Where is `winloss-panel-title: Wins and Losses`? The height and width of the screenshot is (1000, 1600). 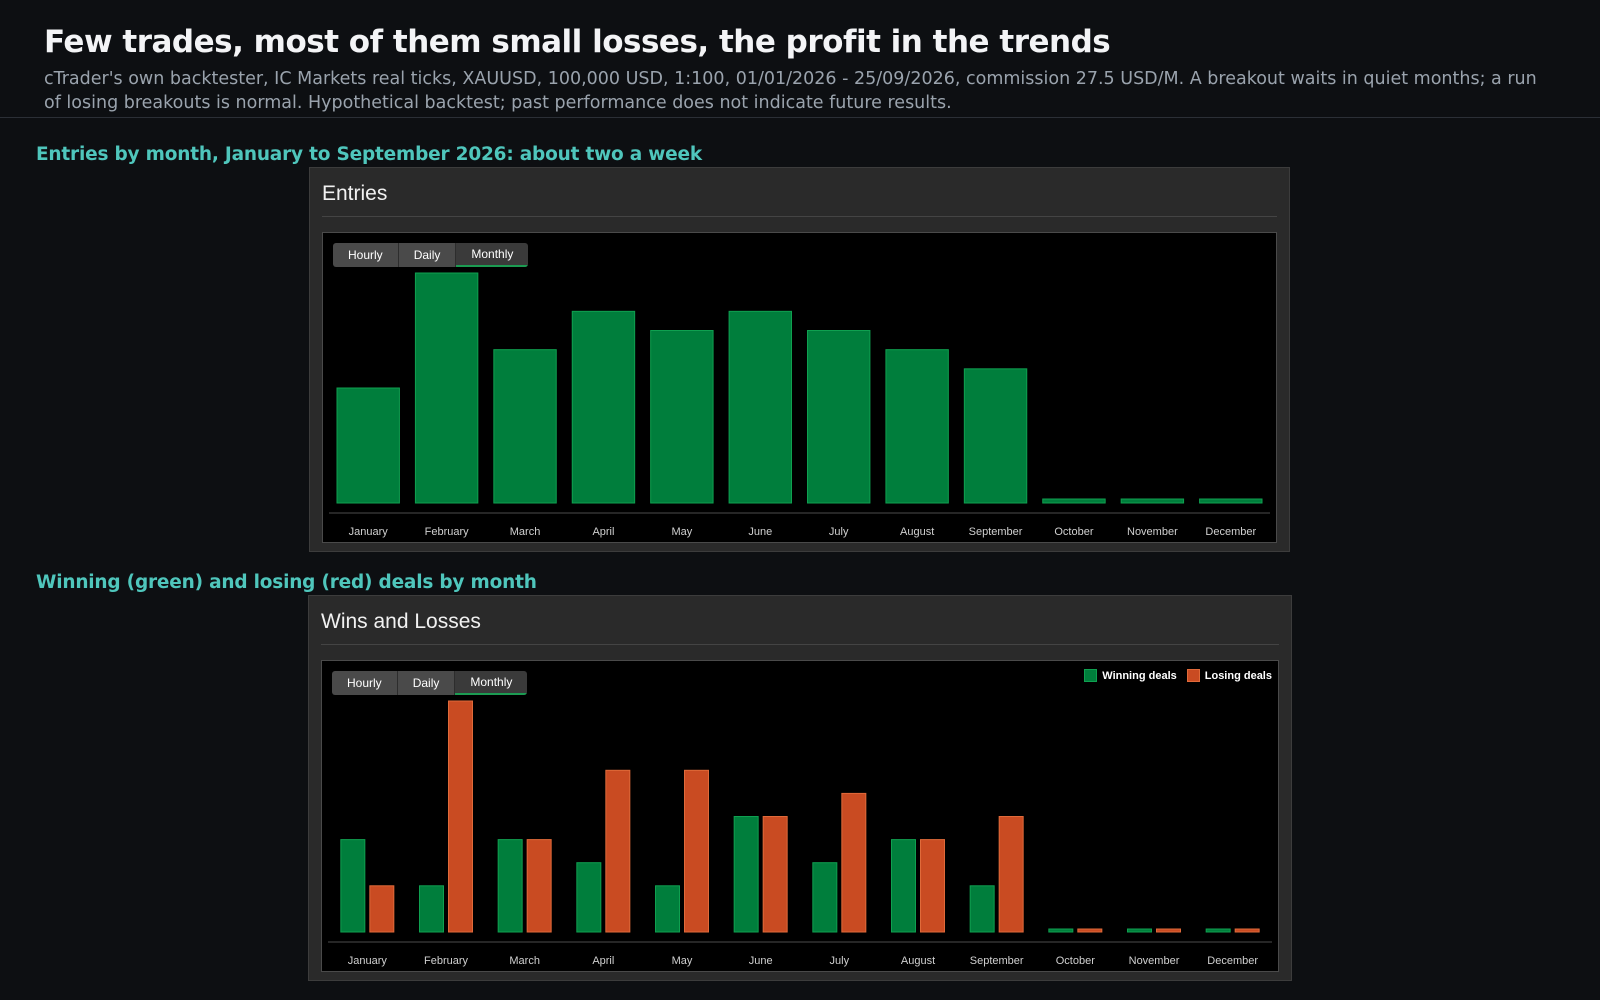
winloss-panel-title: Wins and Losses is located at coordinates (401, 621).